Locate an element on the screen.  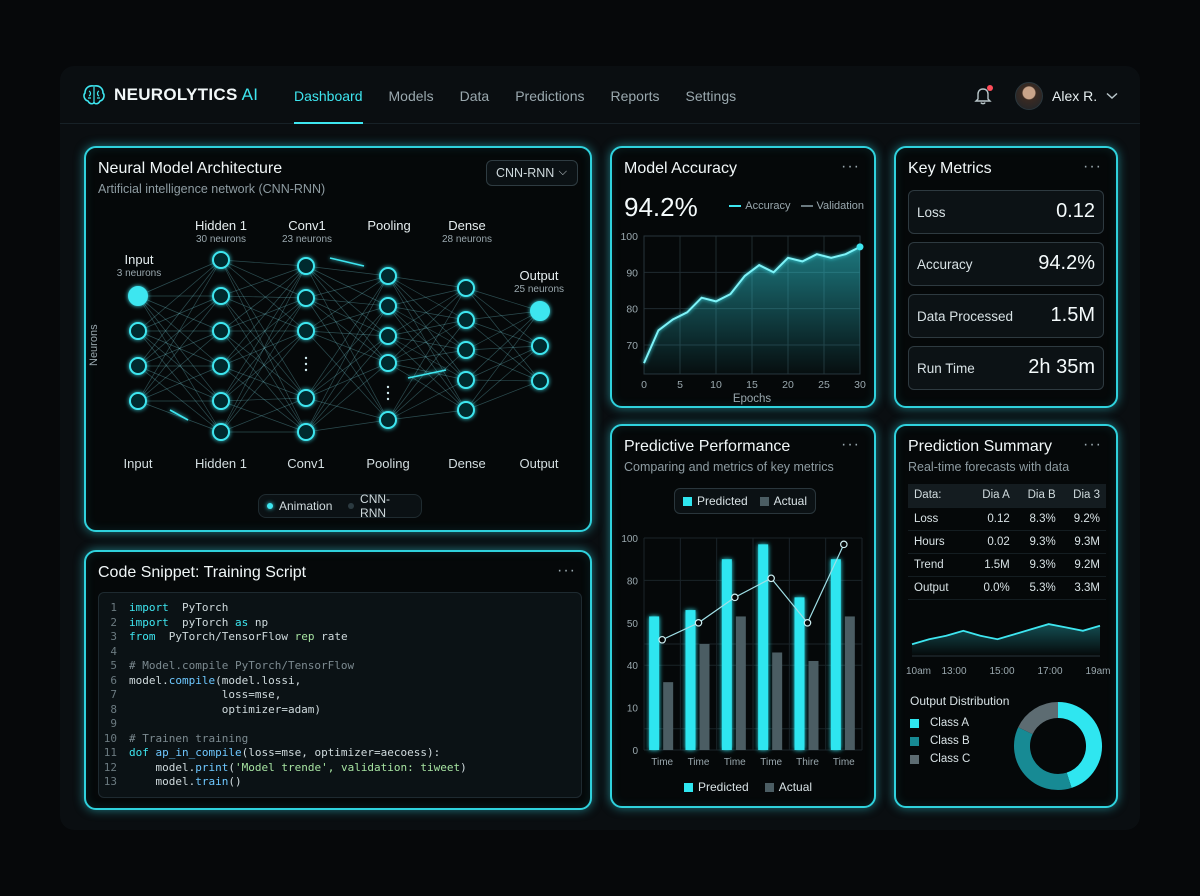
x-tick-label: 19am is located at coordinates (1097, 671).